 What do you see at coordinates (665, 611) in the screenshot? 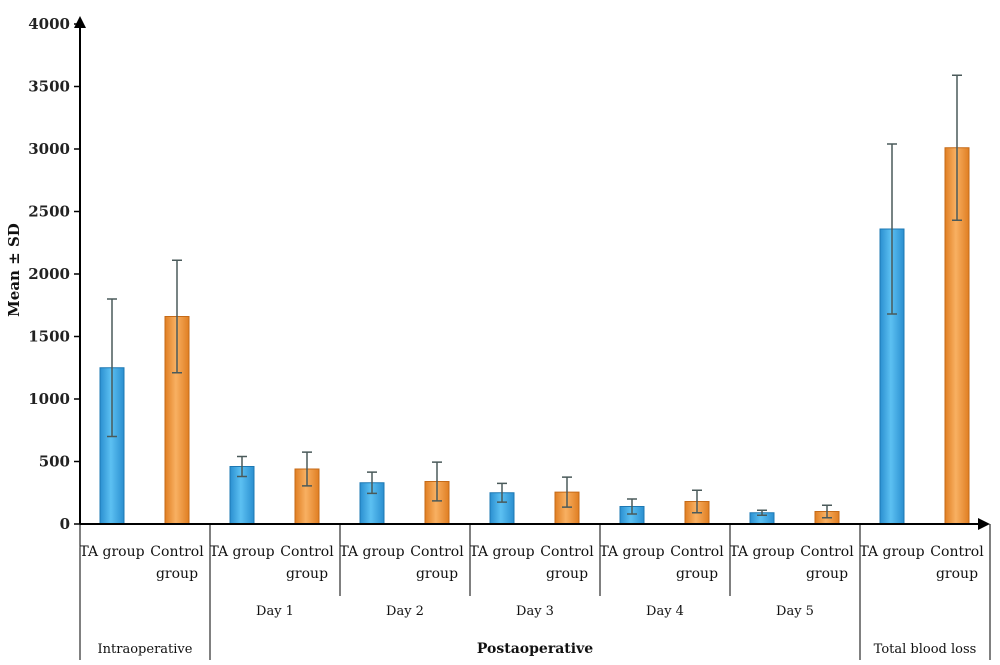
I see `x-day-label: Day 4` at bounding box center [665, 611].